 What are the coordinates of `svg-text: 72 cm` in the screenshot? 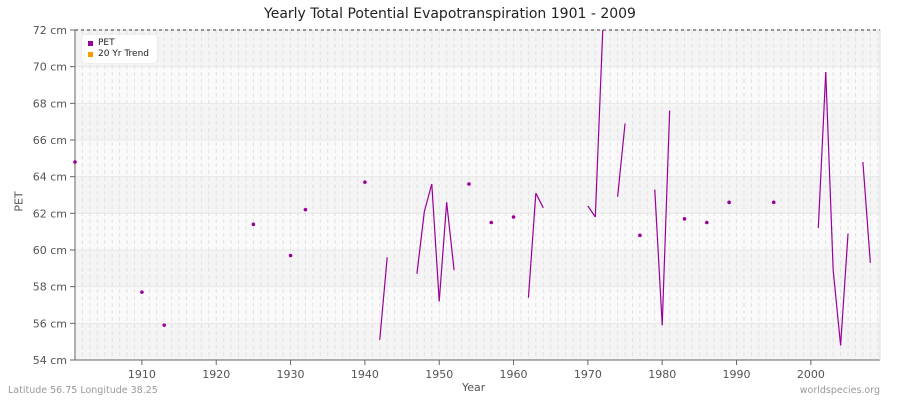 It's located at (50, 30).